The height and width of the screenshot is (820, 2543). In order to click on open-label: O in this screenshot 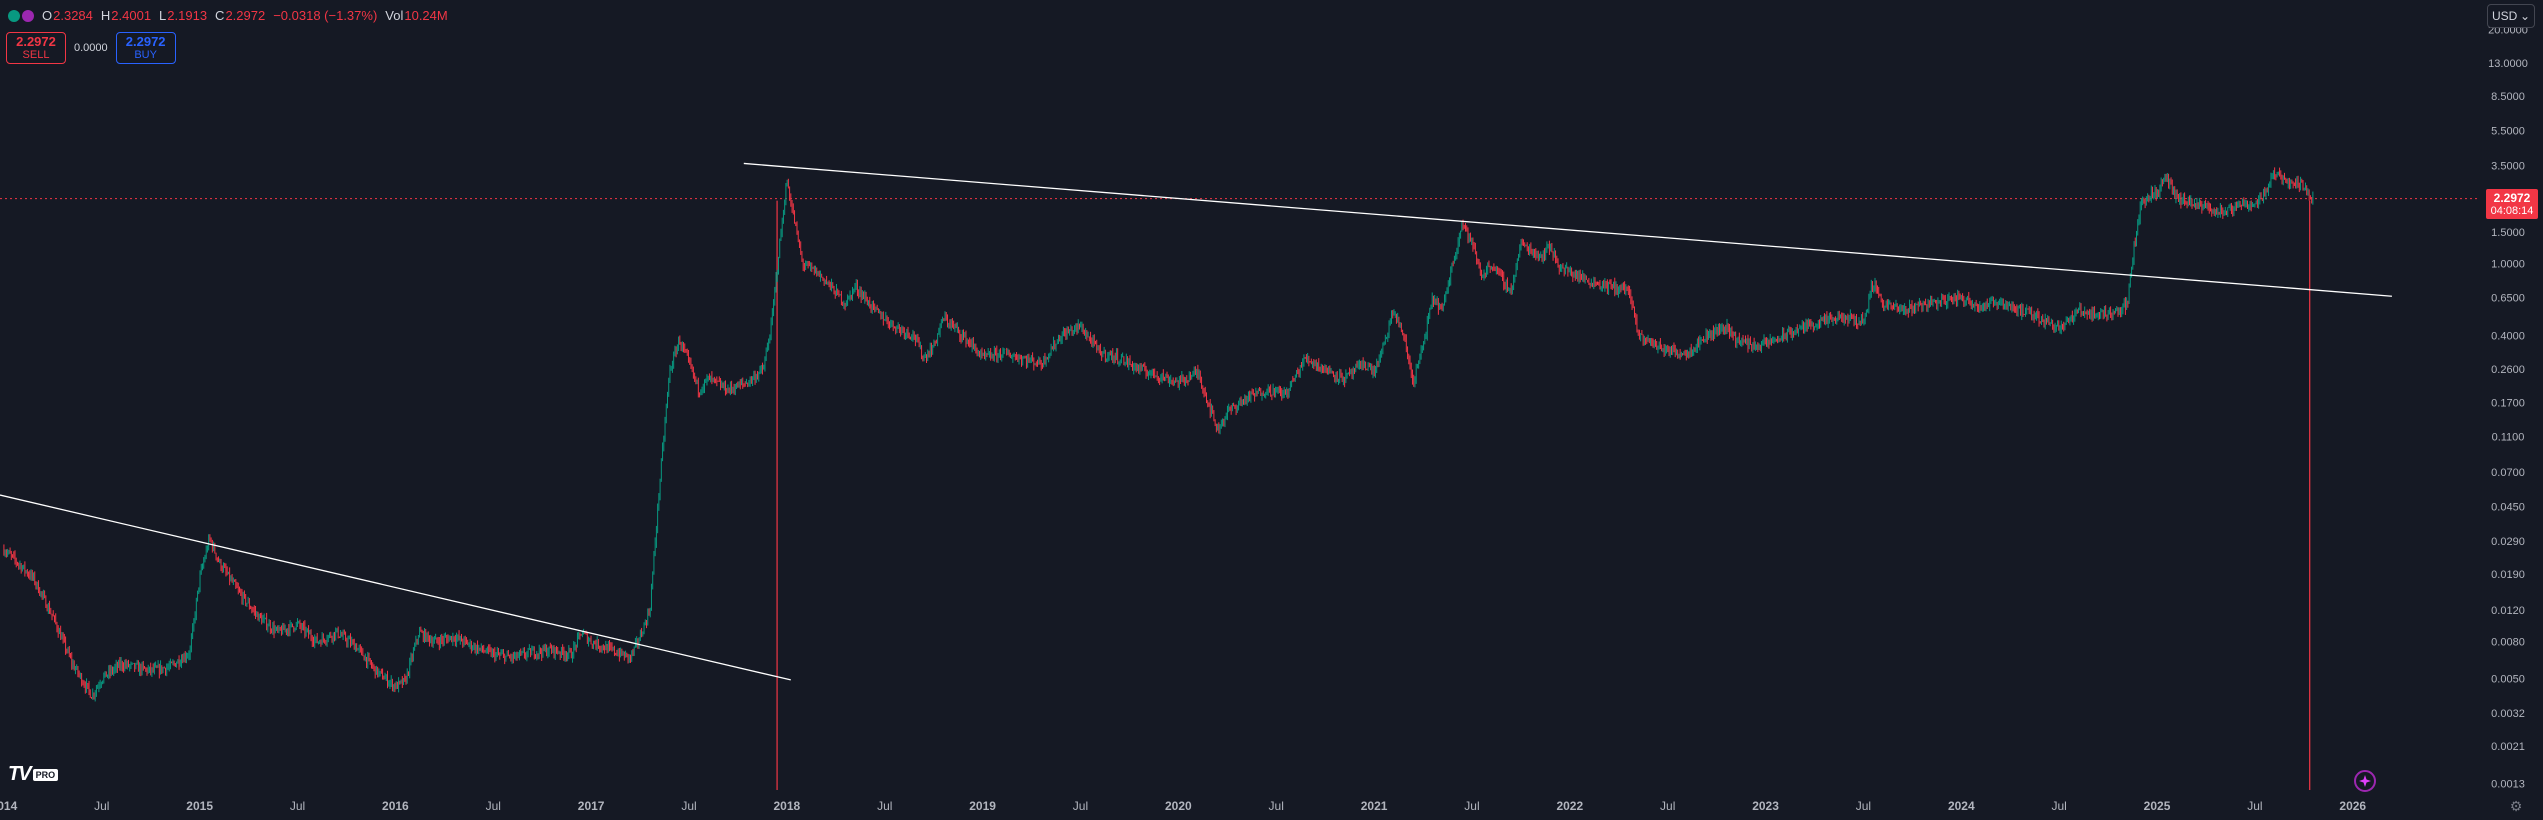, I will do `click(47, 15)`.